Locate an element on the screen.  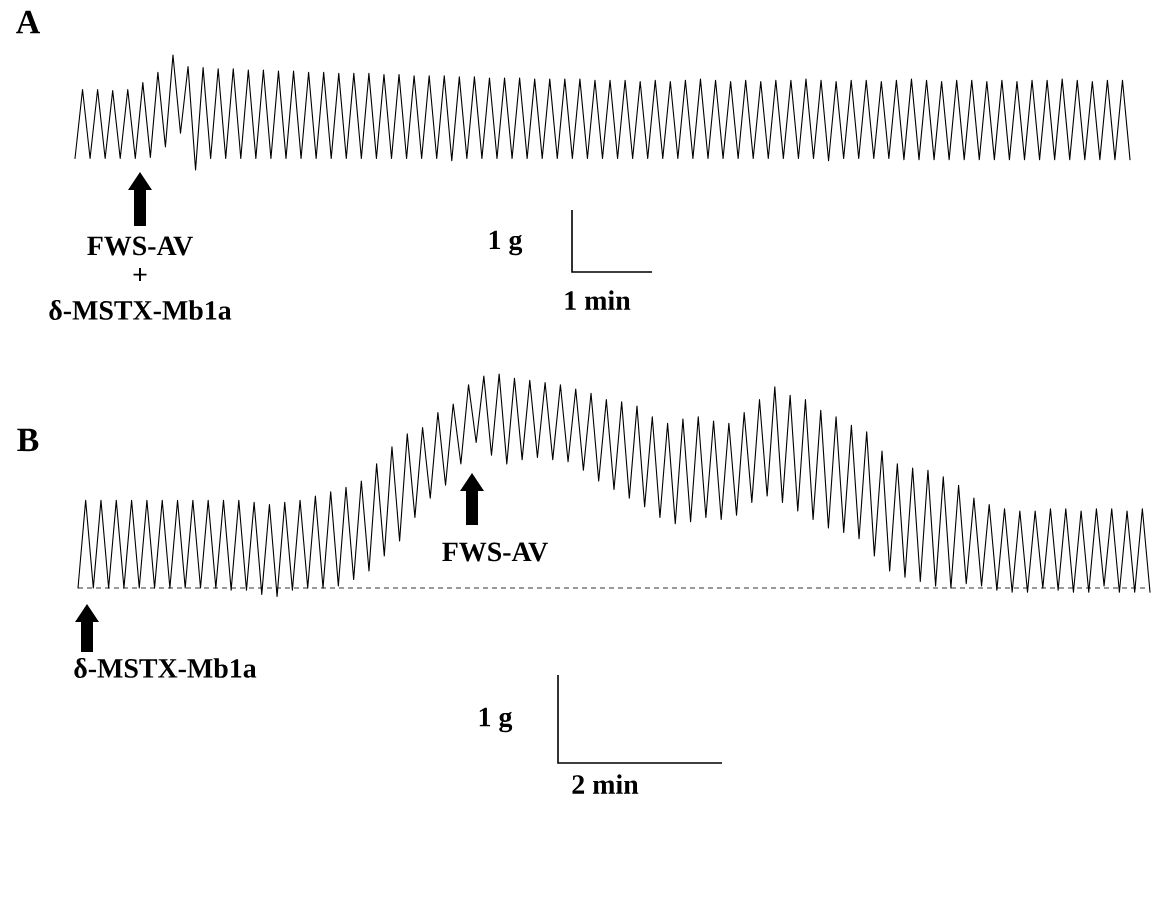
annotation: FWS-AV is located at coordinates (495, 552).